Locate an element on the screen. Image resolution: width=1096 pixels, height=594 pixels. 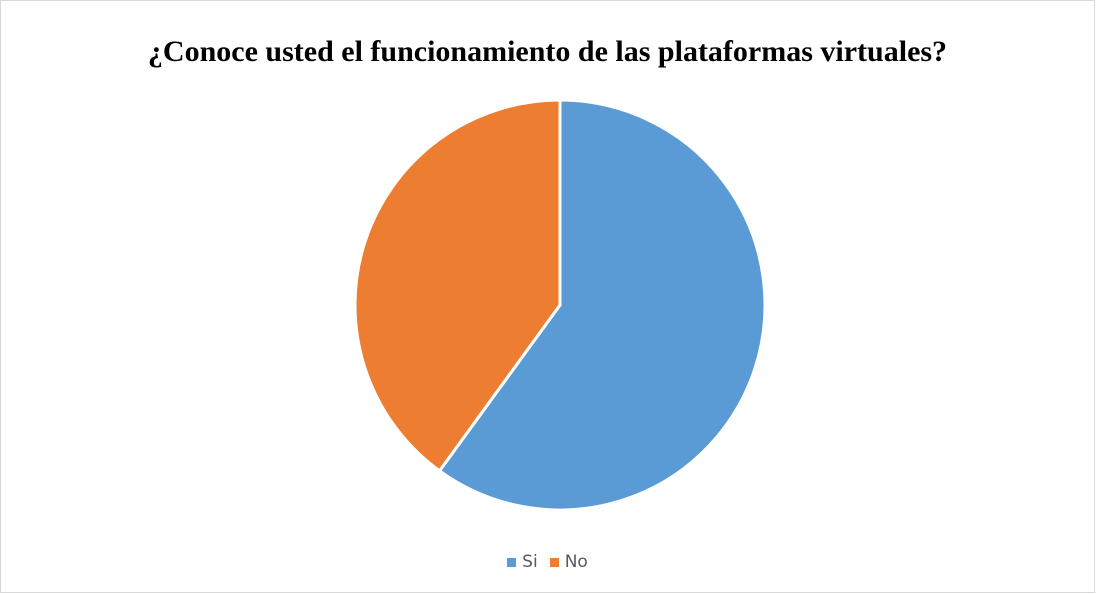
legend-swatch-si is located at coordinates (512, 562).